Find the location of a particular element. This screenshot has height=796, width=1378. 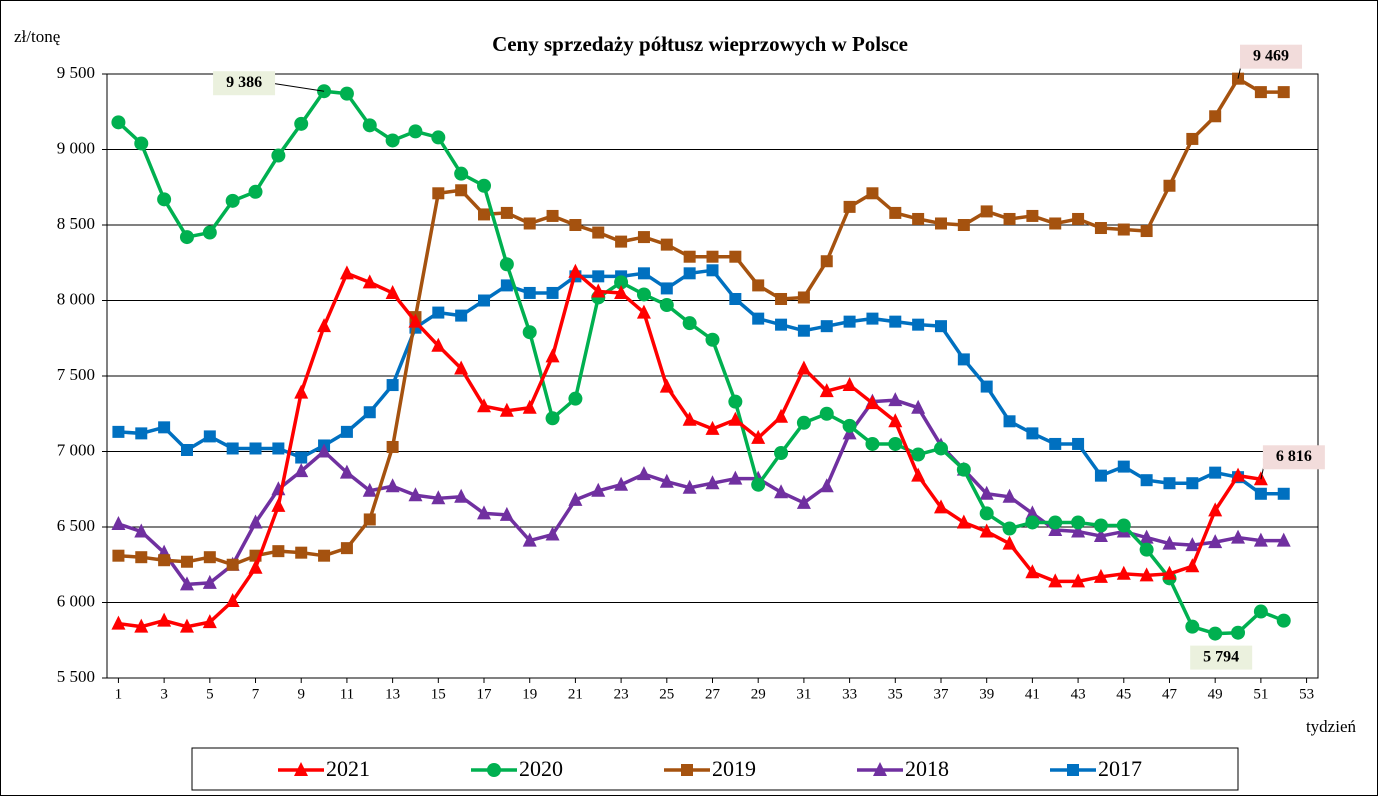

x-tick-label: 25 is located at coordinates (666, 694).